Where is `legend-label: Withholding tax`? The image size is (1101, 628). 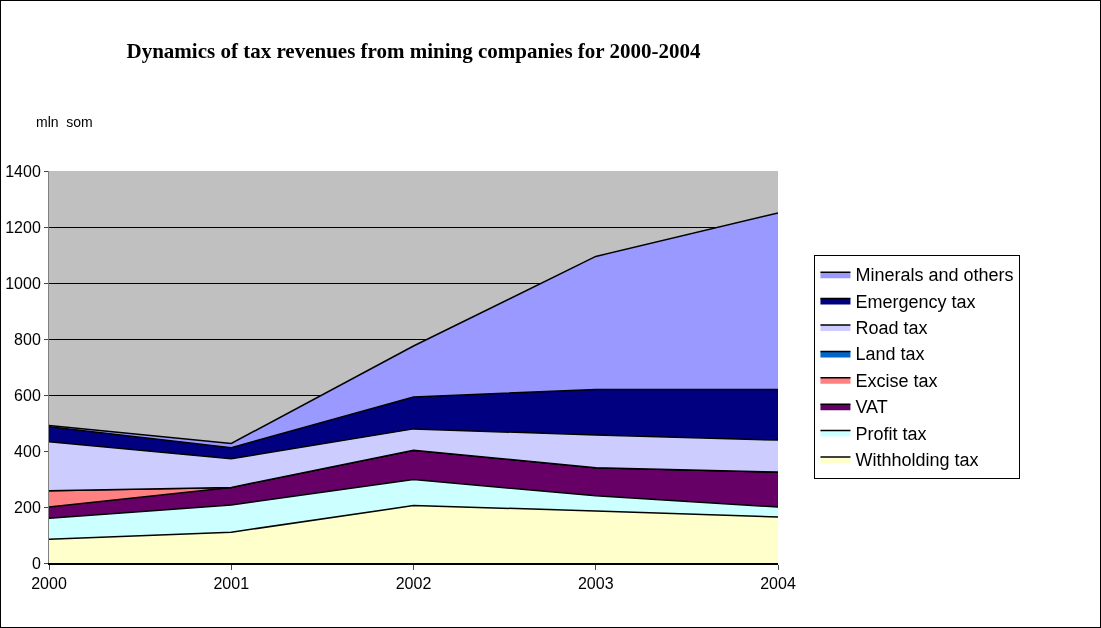
legend-label: Withholding tax is located at coordinates (917, 460).